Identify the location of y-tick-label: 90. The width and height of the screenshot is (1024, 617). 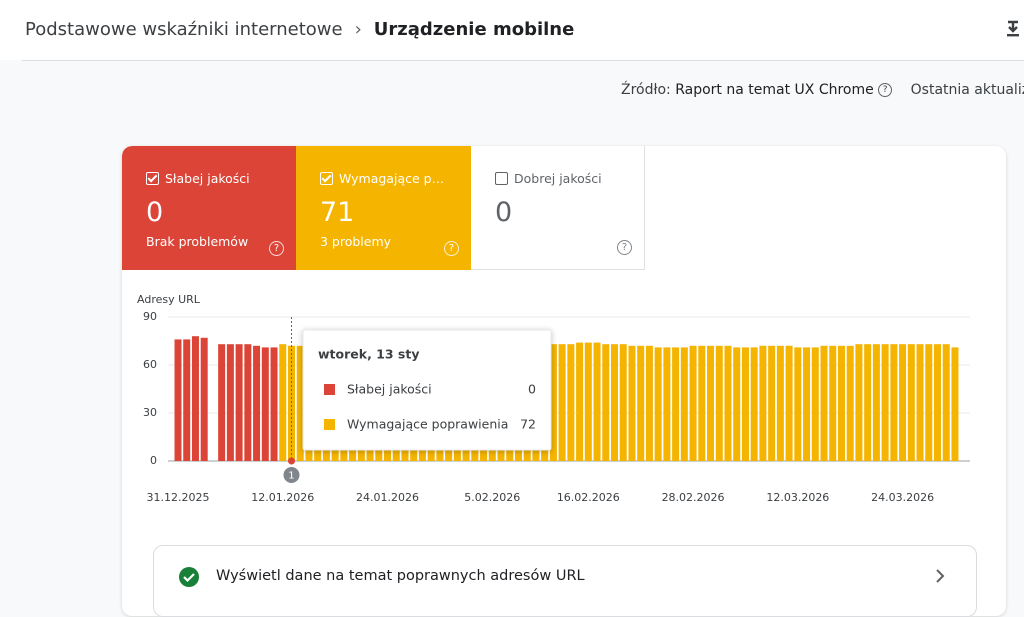
(150, 316).